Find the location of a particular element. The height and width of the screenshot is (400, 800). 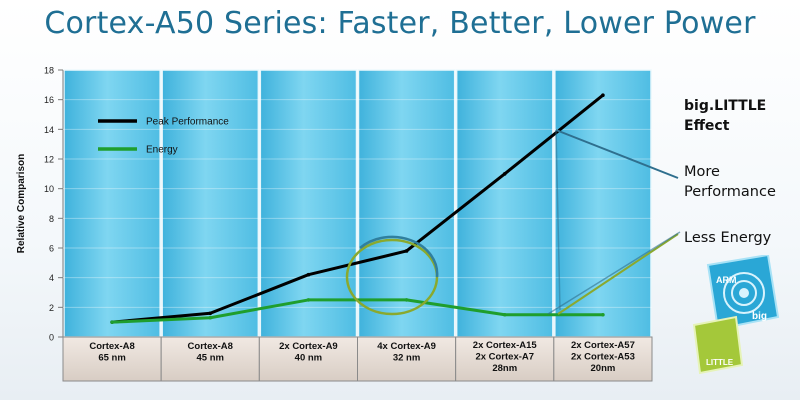

highlight-ellipse-arc is located at coordinates (399, 256).